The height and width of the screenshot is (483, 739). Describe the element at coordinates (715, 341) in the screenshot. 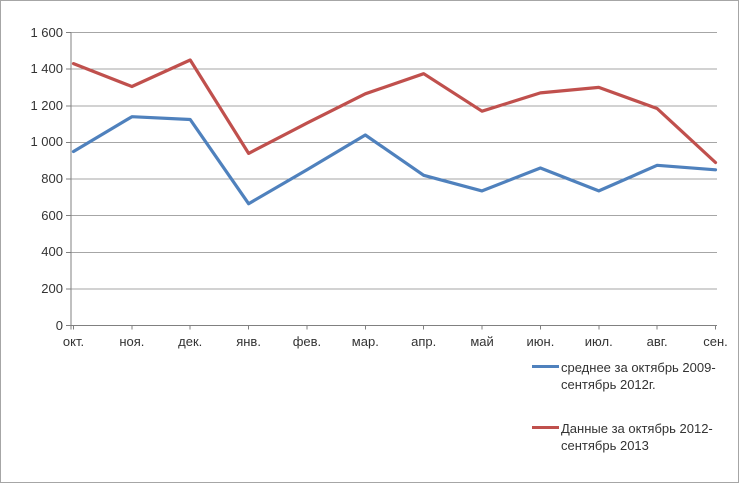

I see `x-axis-label: сен.` at that location.